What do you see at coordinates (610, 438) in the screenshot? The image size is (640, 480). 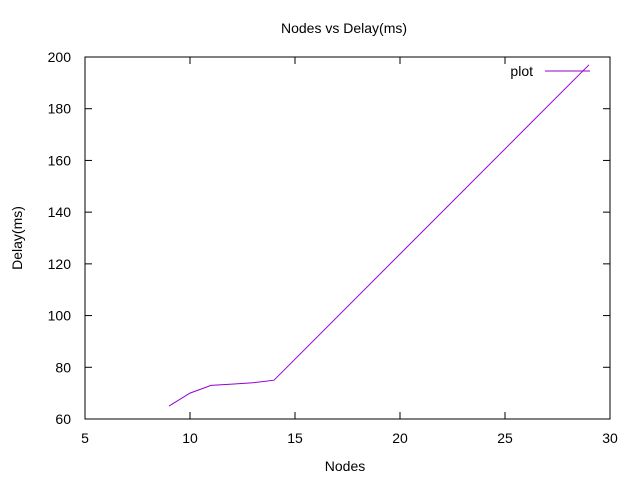 I see `x-tick-label: 30` at bounding box center [610, 438].